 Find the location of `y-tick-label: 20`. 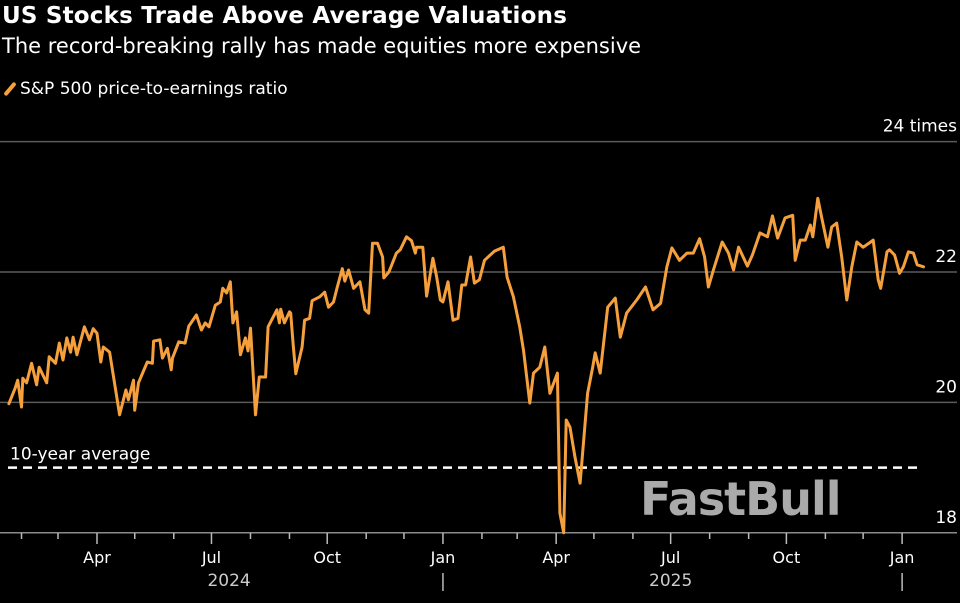

y-tick-label: 20 is located at coordinates (946, 387).